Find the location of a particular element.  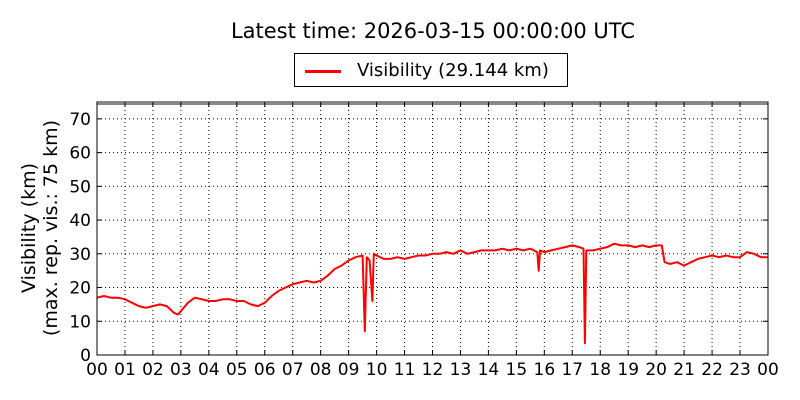

x-tick-label: 19 is located at coordinates (628, 370).